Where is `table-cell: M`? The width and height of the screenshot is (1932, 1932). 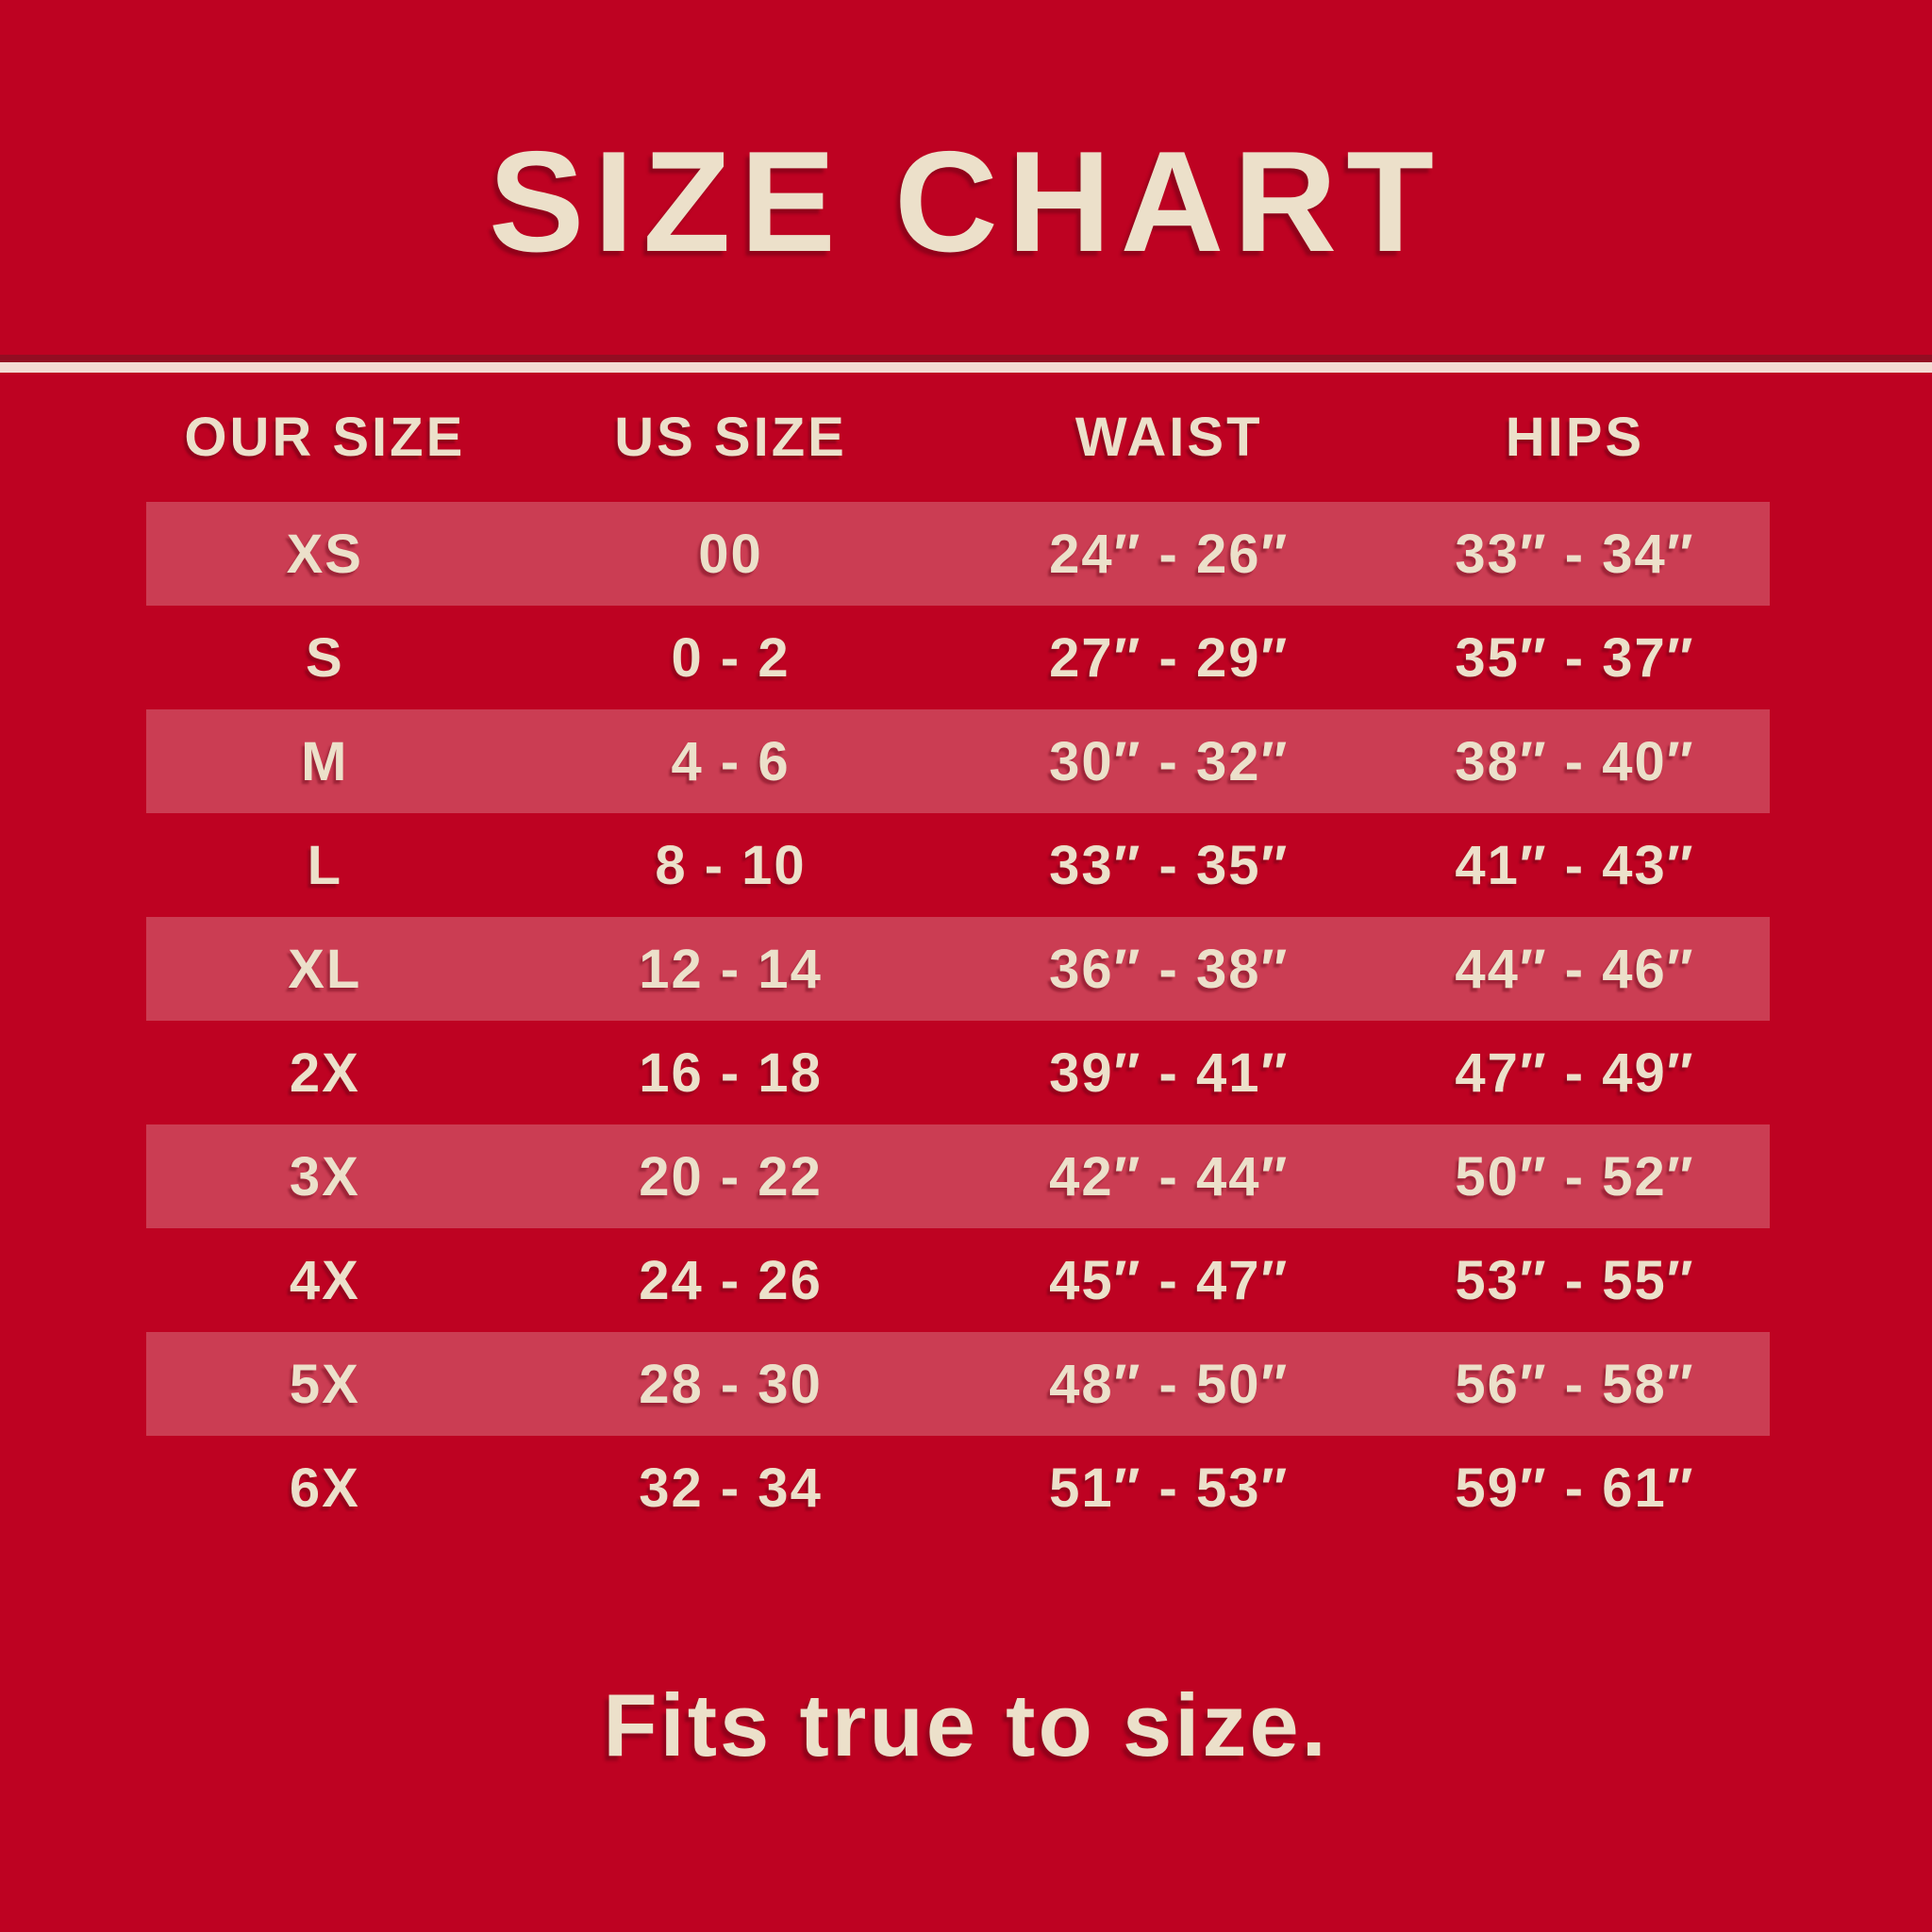 table-cell: M is located at coordinates (325, 761).